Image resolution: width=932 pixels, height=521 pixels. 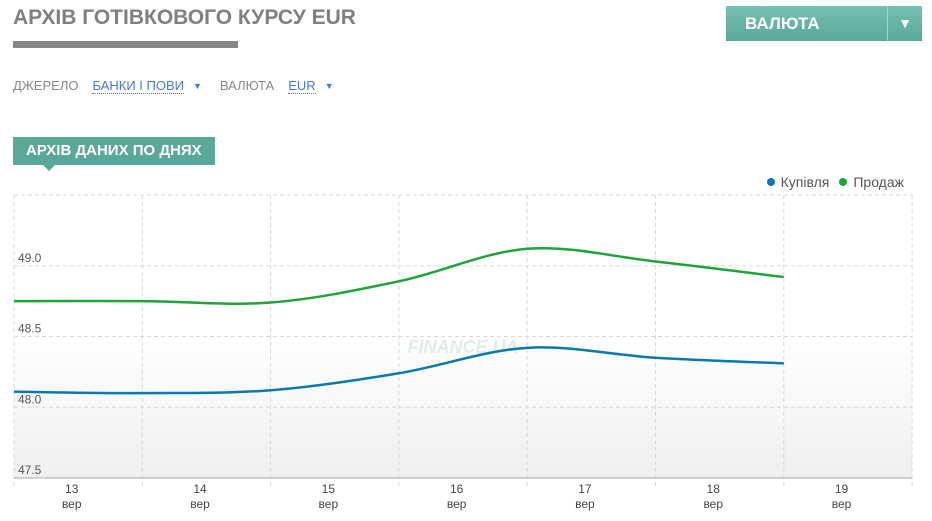 What do you see at coordinates (842, 489) in the screenshot?
I see `x-tick-label: 19` at bounding box center [842, 489].